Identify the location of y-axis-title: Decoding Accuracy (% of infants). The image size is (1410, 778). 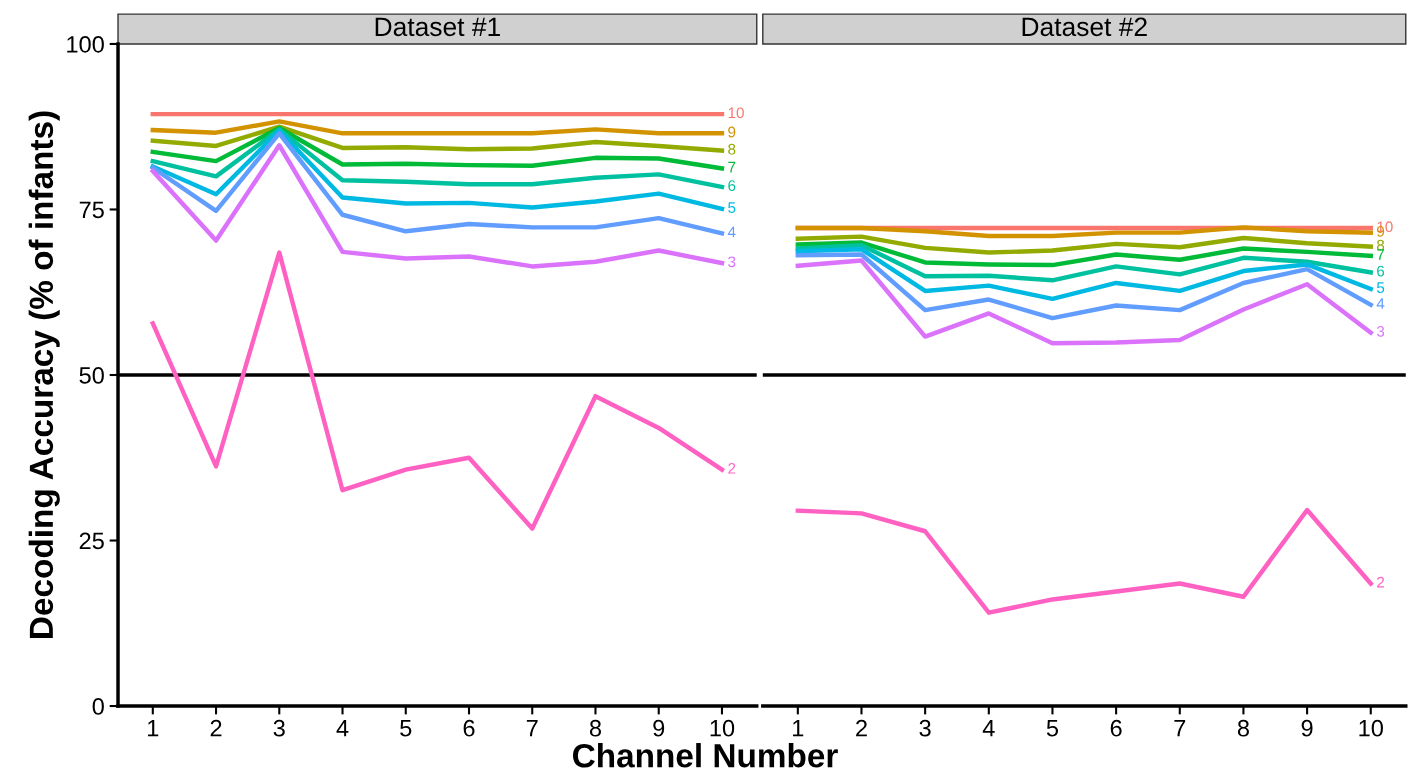
(44, 374).